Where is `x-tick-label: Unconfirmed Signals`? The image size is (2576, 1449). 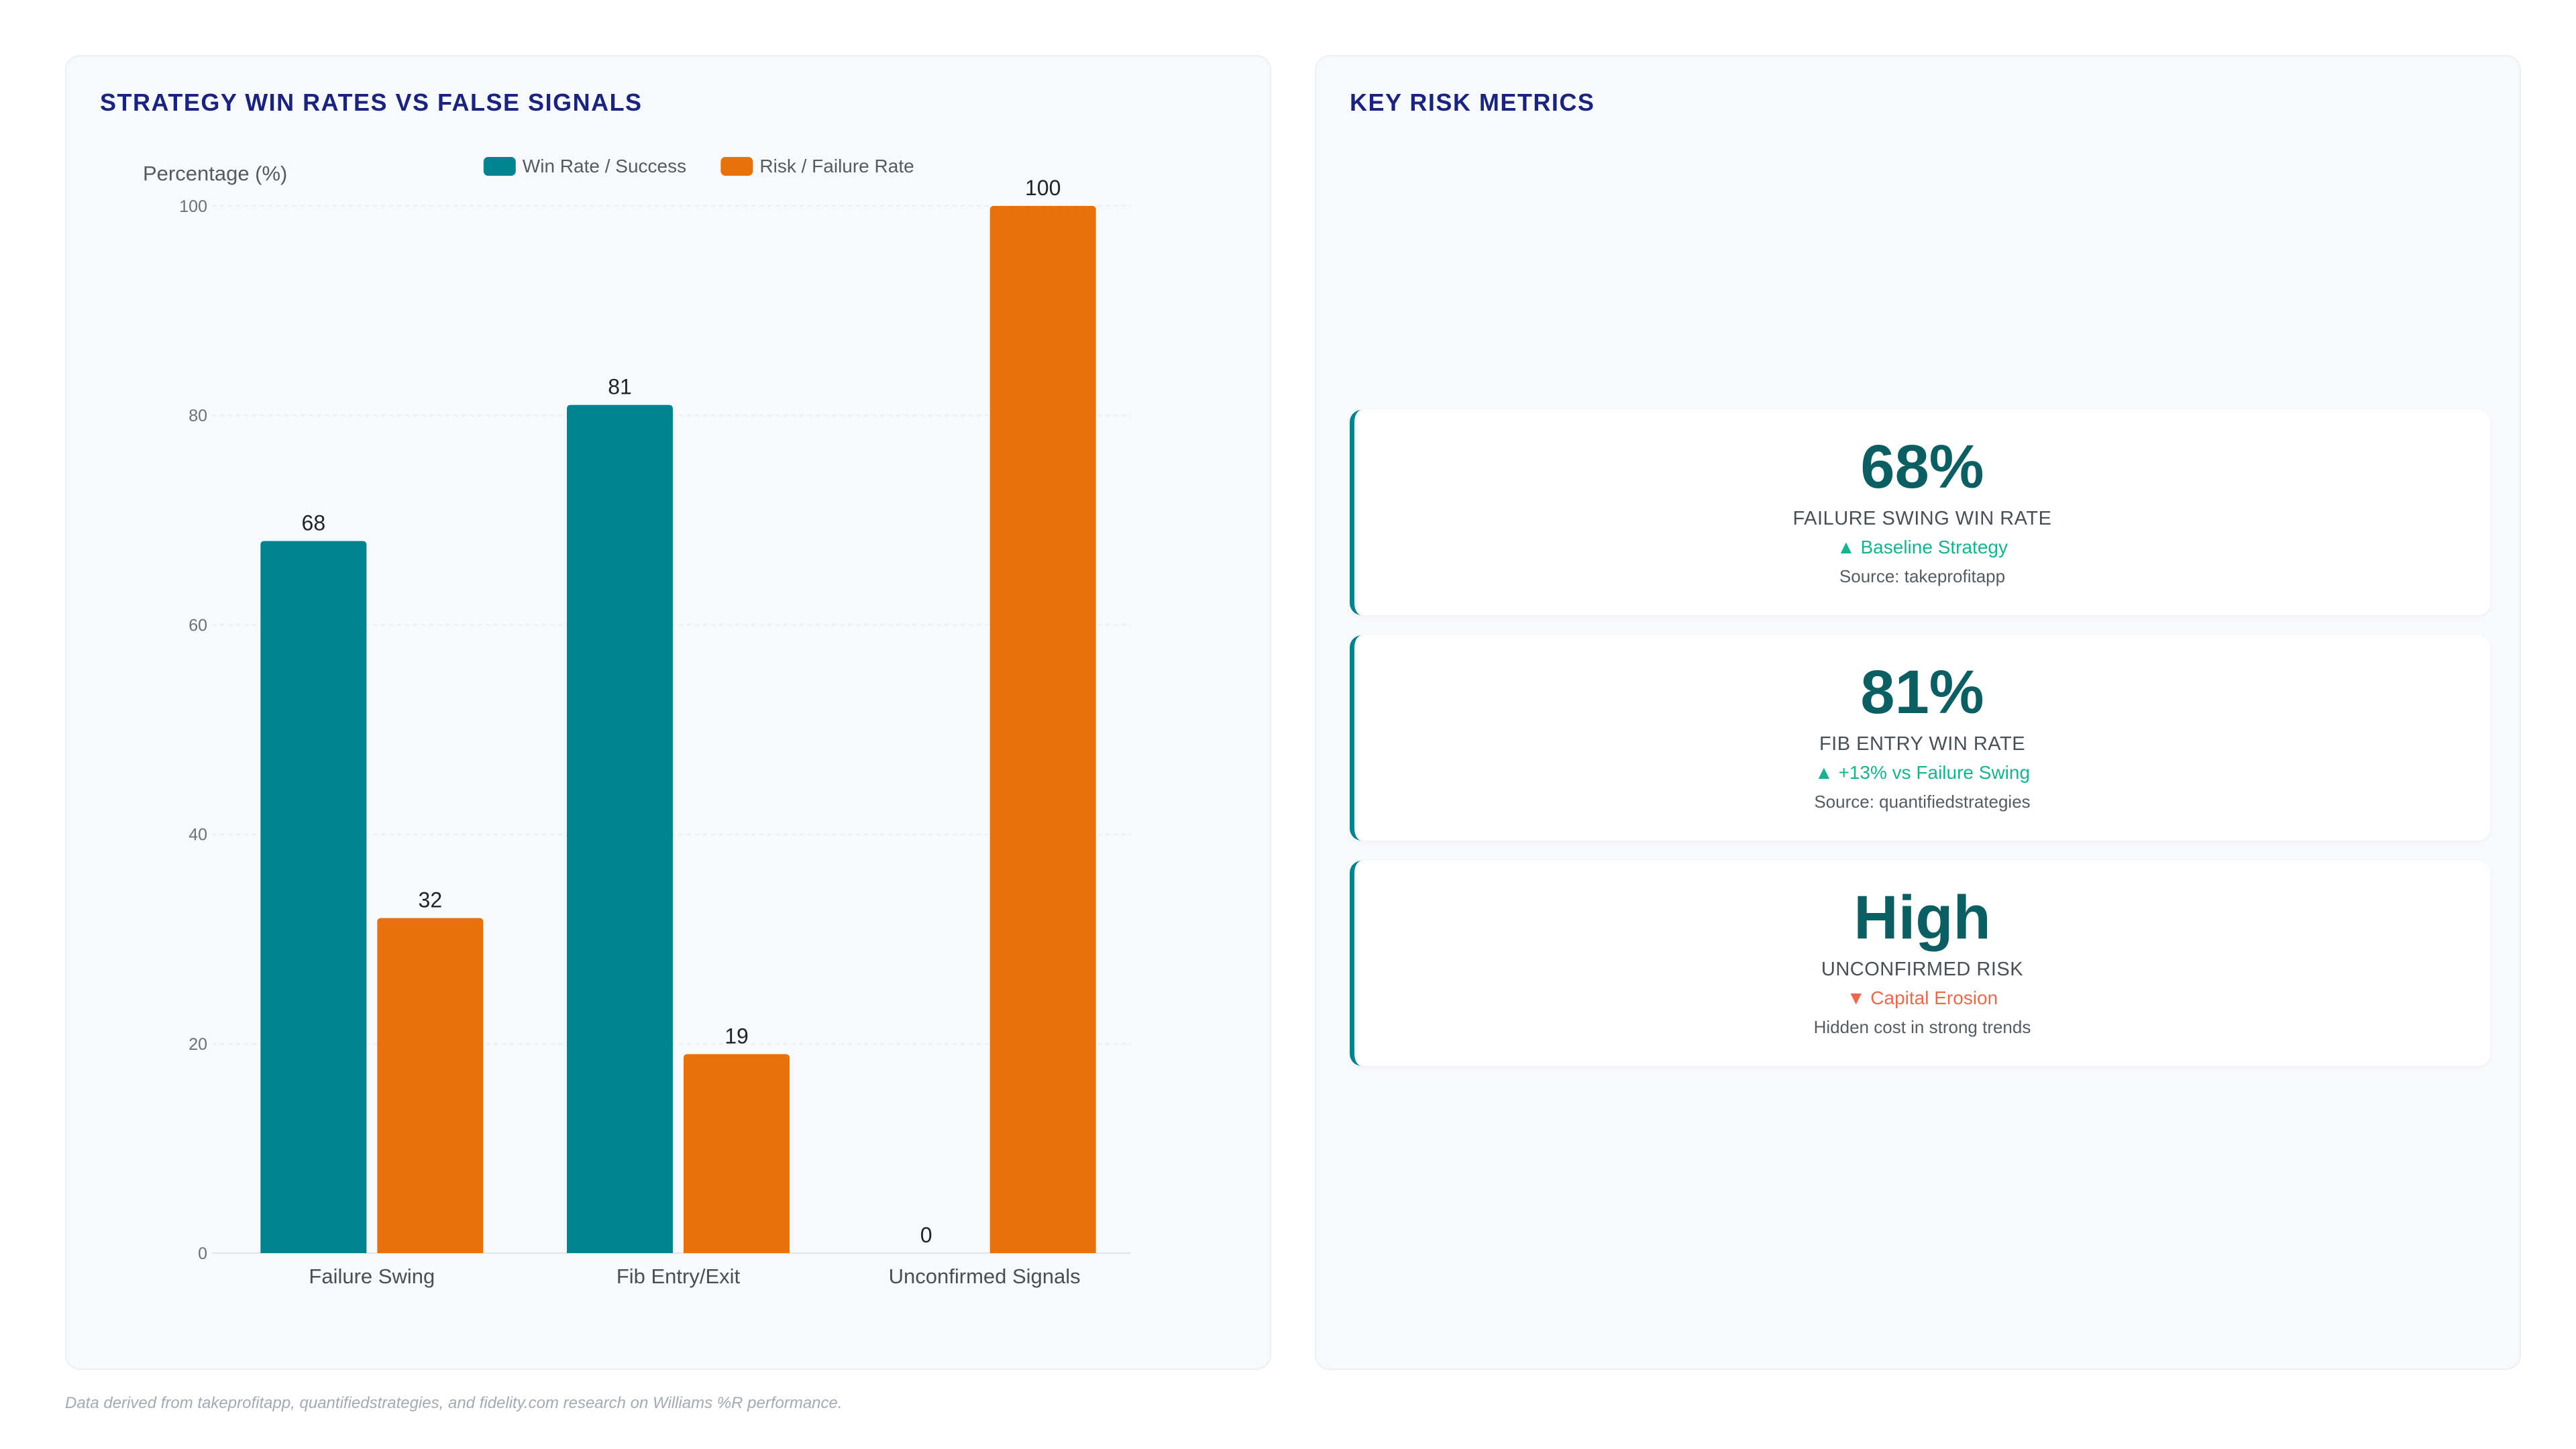 x-tick-label: Unconfirmed Signals is located at coordinates (985, 1276).